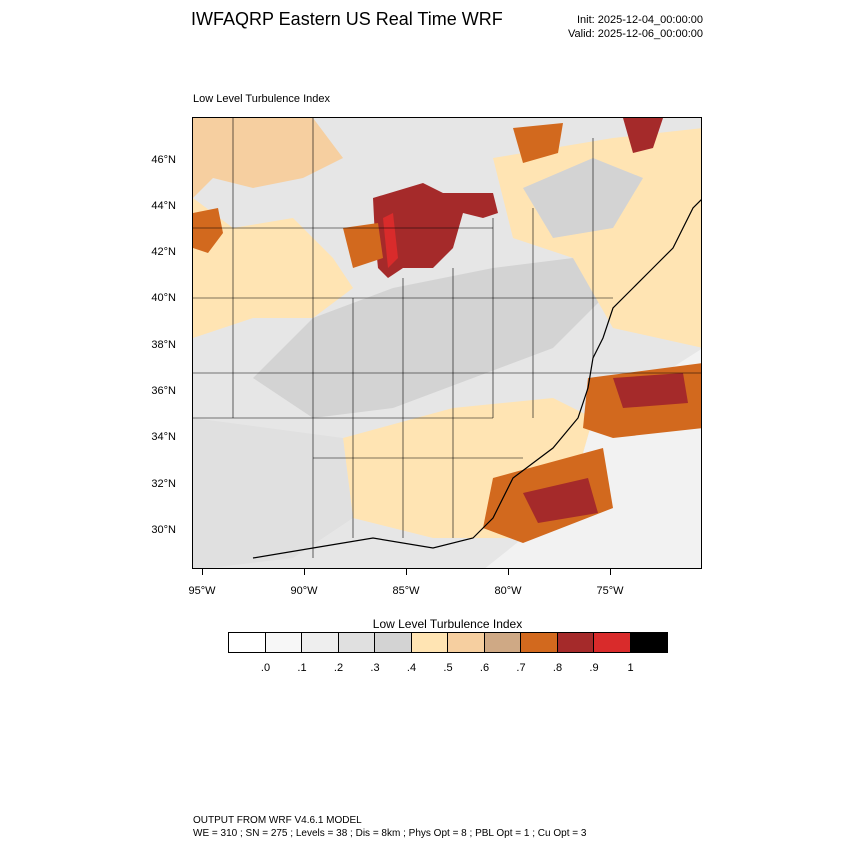  I want to click on init-time: Init: 2025-12-04_00:00:00, so click(640, 20).